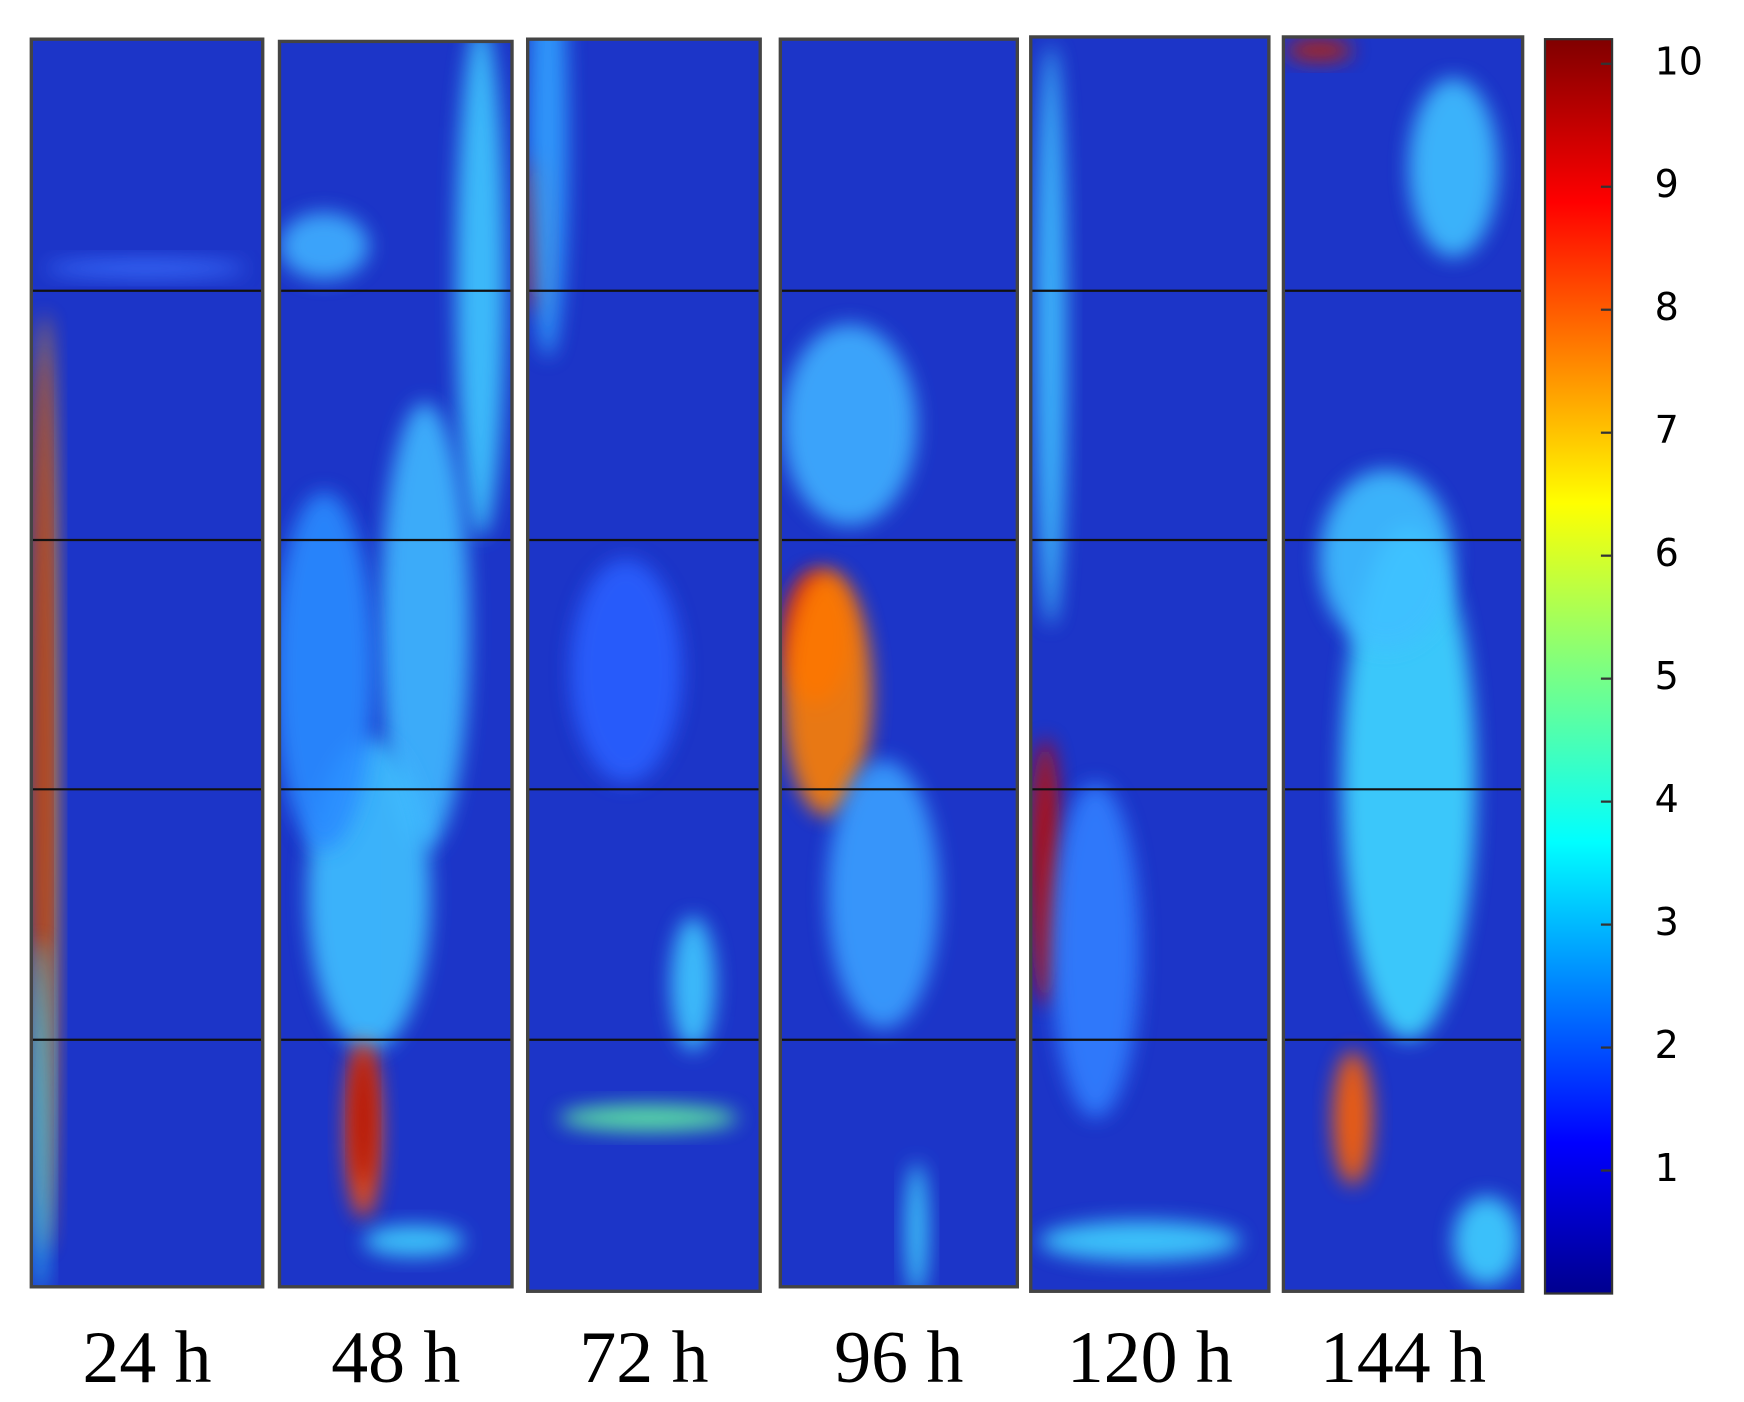 The image size is (1744, 1402). What do you see at coordinates (1403, 1357) in the screenshot?
I see `panel-label: 144 h` at bounding box center [1403, 1357].